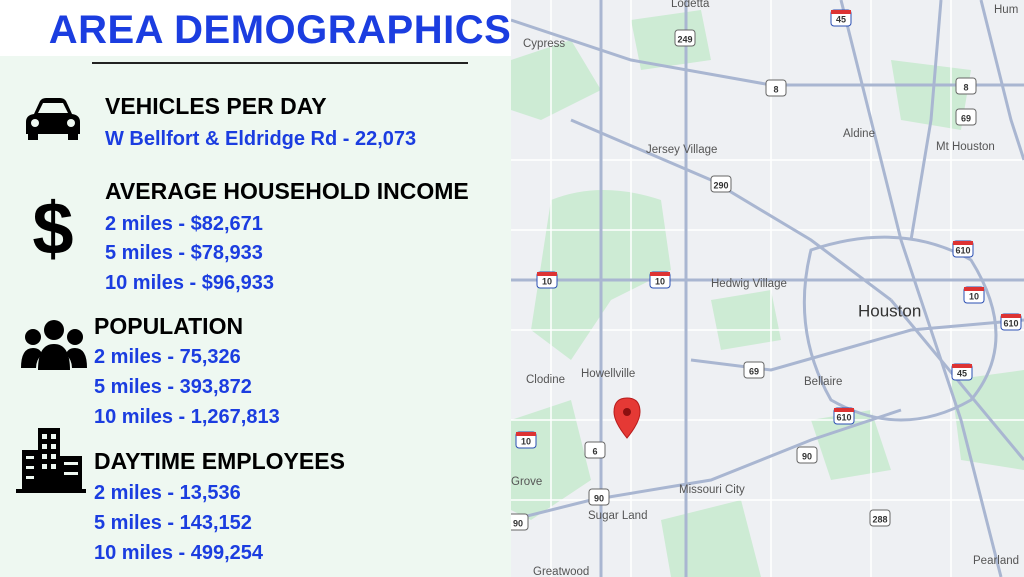 The height and width of the screenshot is (577, 1024). I want to click on place-label: Jersey Village, so click(681, 150).